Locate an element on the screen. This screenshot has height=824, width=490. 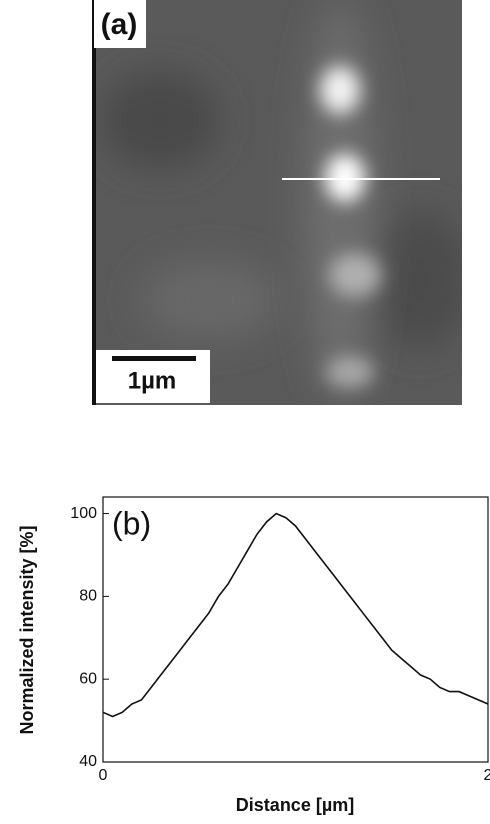
x-tick-label: 0 is located at coordinates (103, 775).